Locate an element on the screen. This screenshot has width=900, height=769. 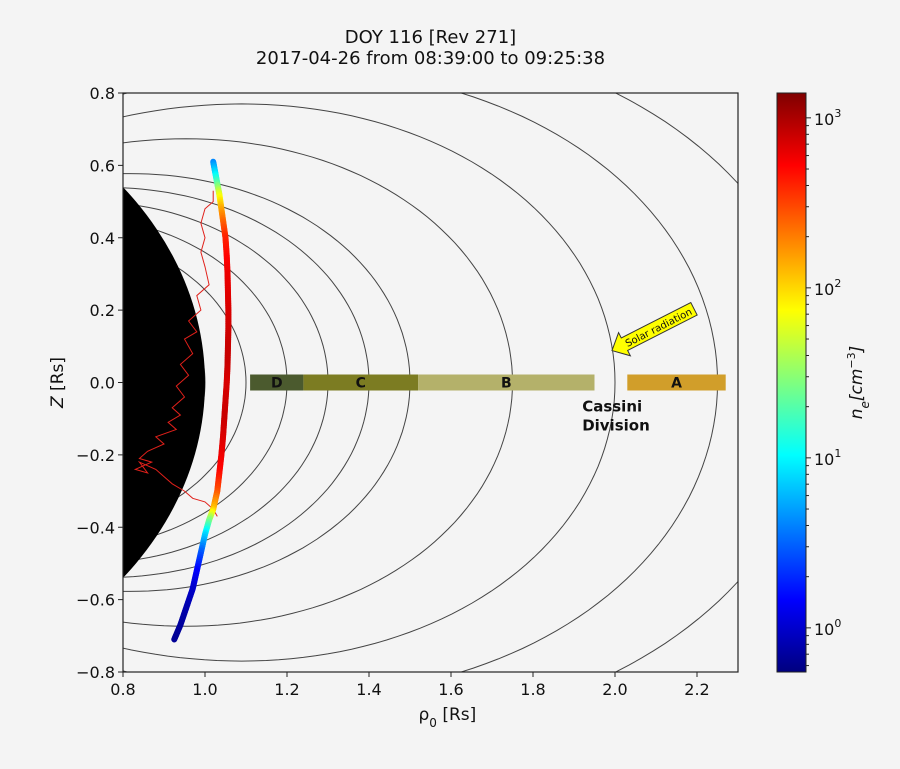
x-tick-label: 1.2 is located at coordinates (286, 689).